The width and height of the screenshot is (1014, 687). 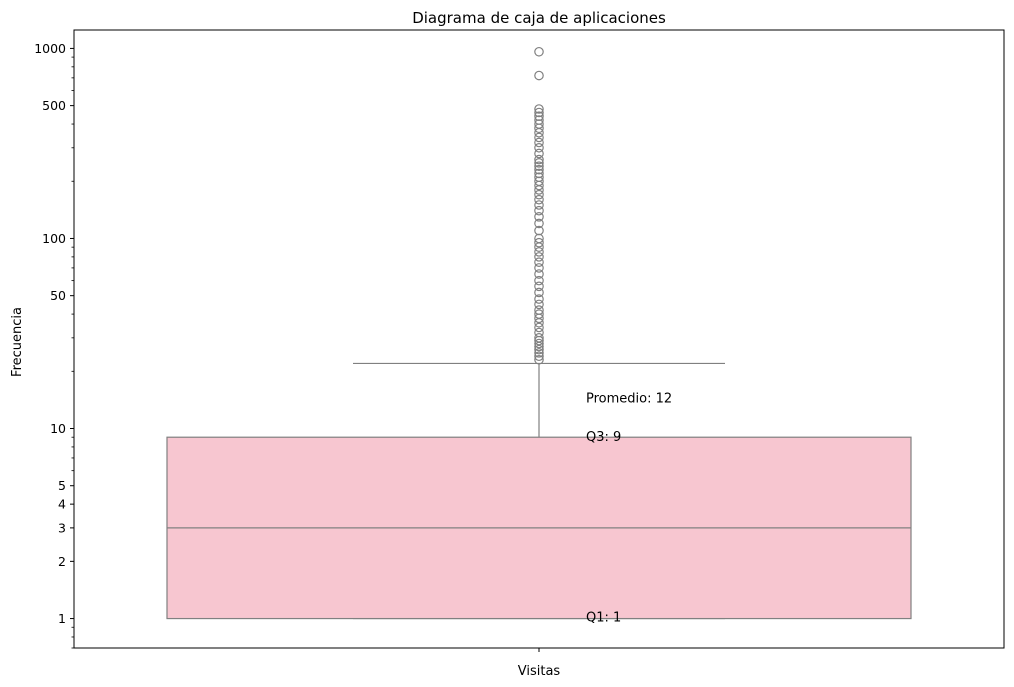 What do you see at coordinates (62, 618) in the screenshot?
I see `y-tick-label: 1` at bounding box center [62, 618].